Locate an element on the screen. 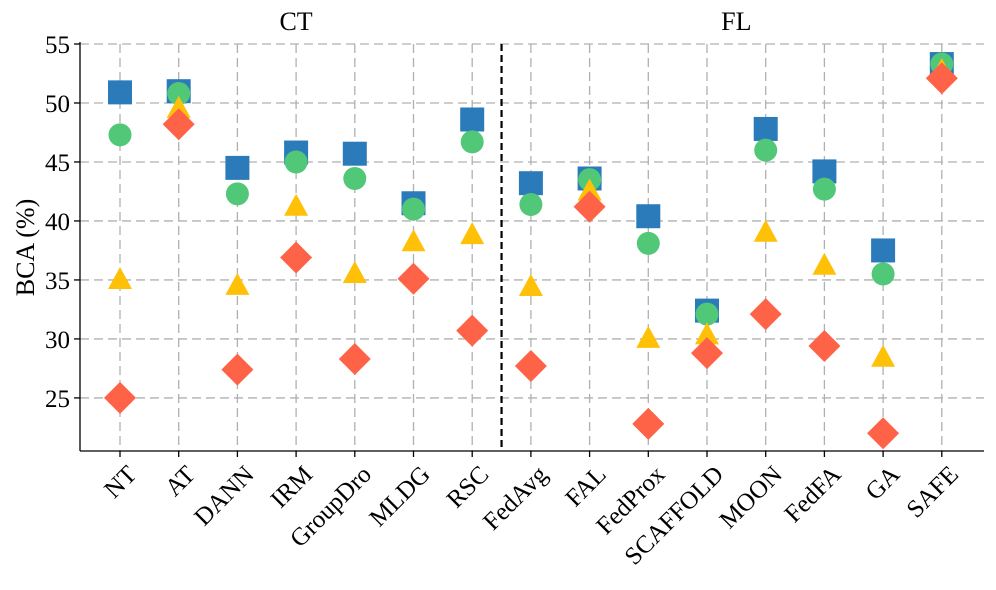 The width and height of the screenshot is (996, 590). y-tick-label: 30 is located at coordinates (57, 340).